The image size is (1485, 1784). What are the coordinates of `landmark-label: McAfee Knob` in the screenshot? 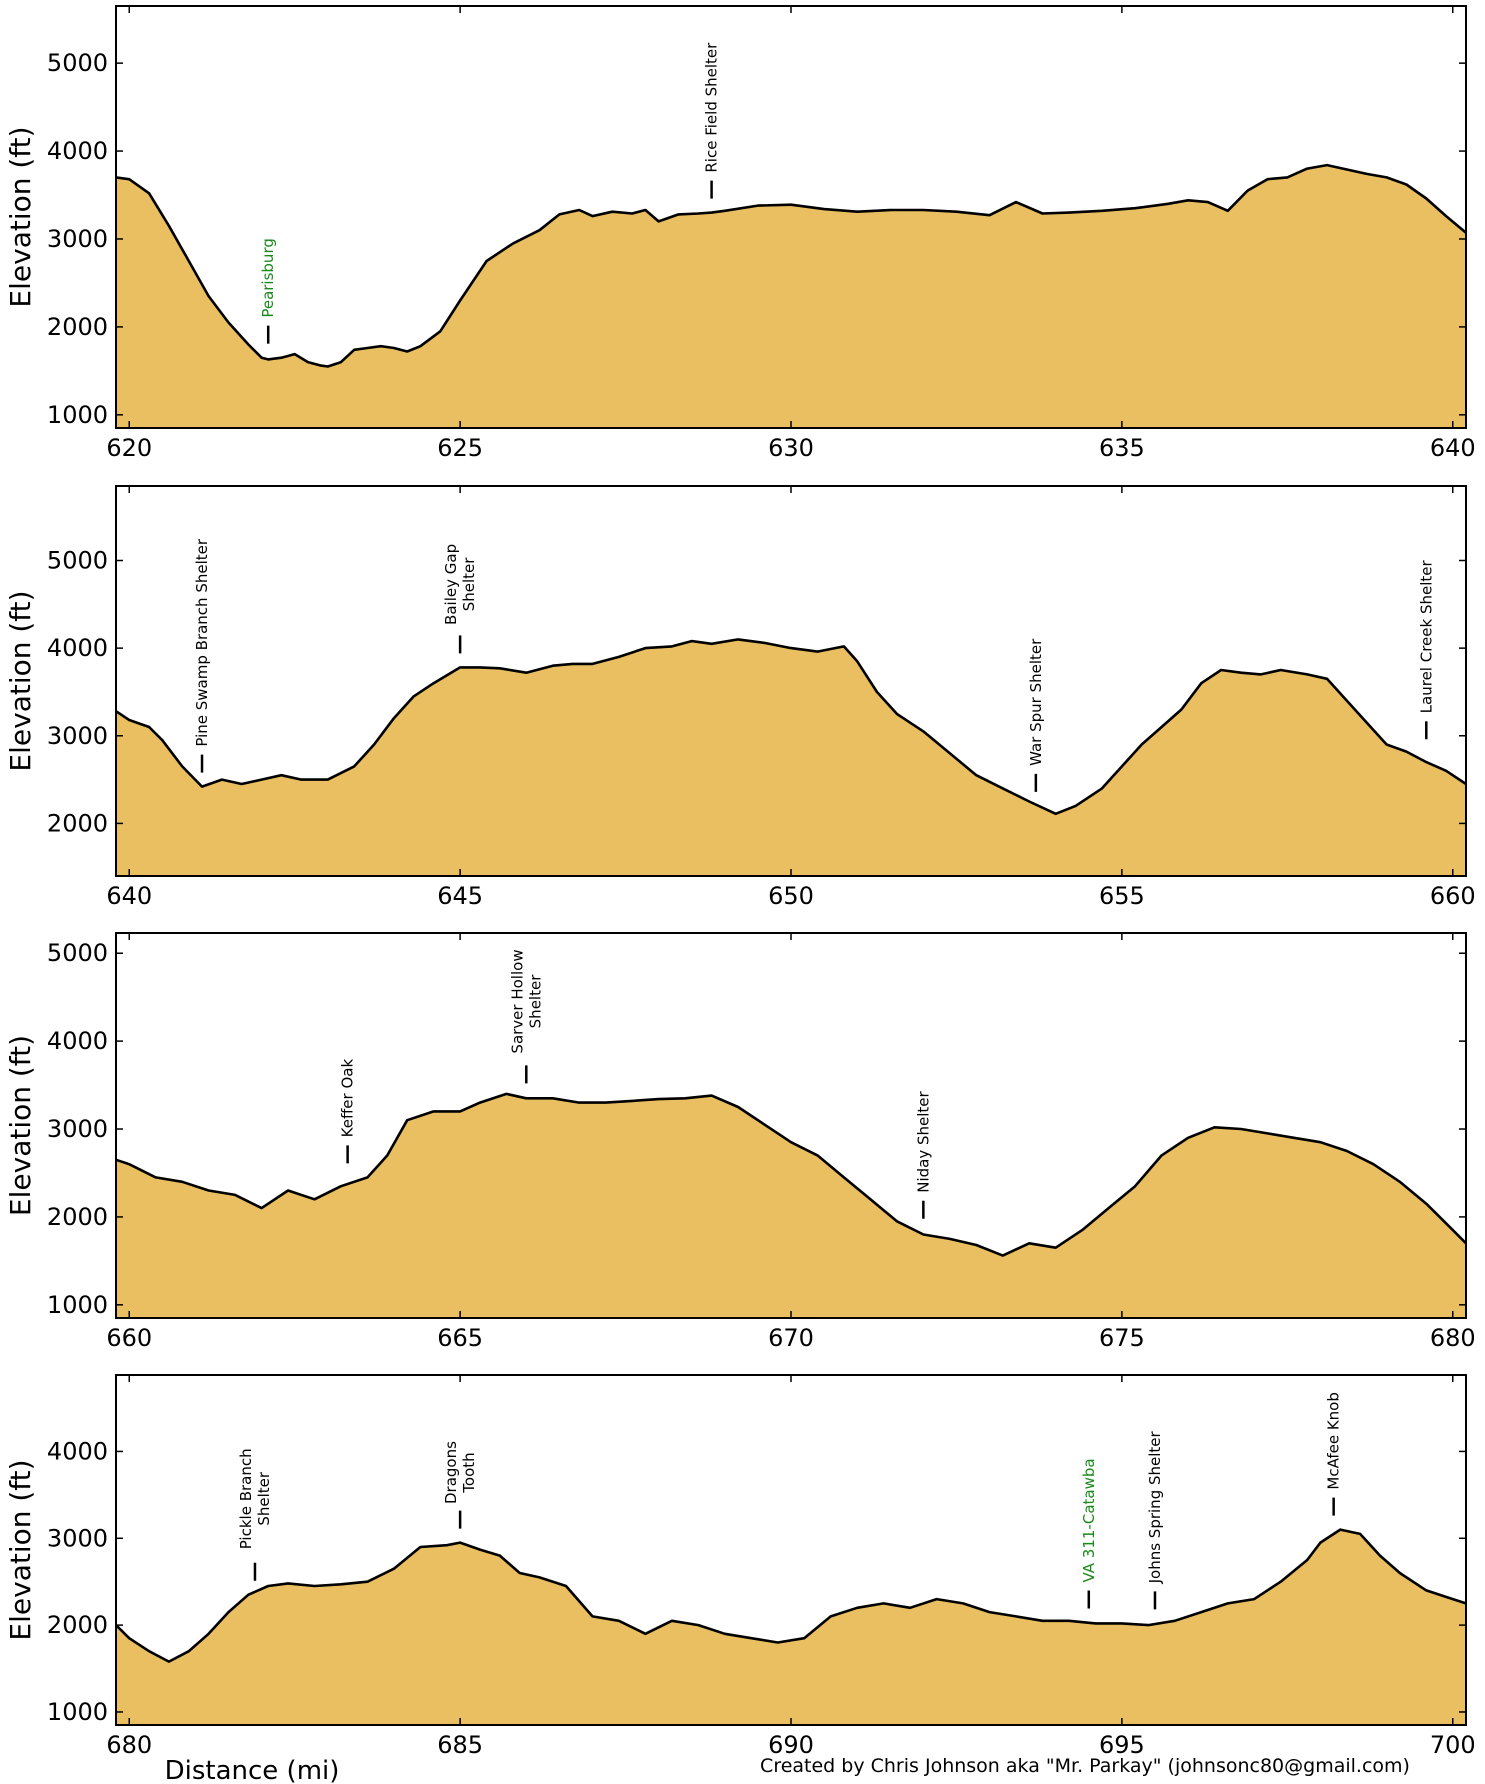 It's located at (1334, 1440).